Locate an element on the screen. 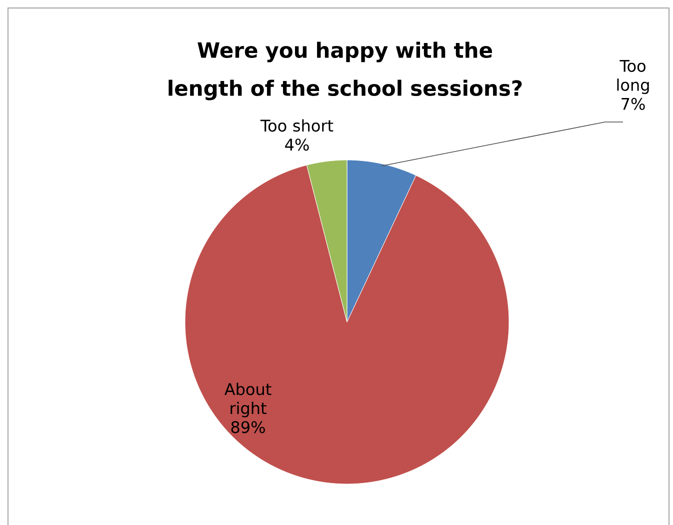 This screenshot has height=525, width=673. chart-title: Were you happy with the length of the school sessions? is located at coordinates (345, 71).